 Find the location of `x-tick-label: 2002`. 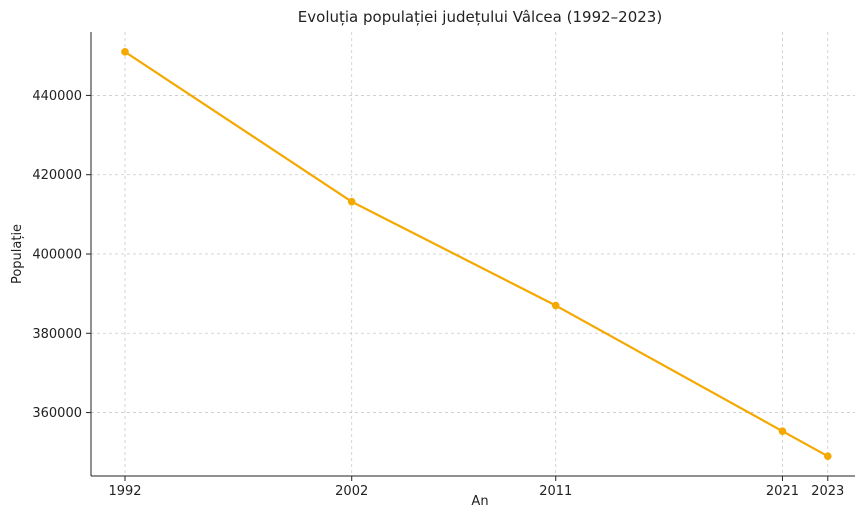

x-tick-label: 2002 is located at coordinates (351, 491).